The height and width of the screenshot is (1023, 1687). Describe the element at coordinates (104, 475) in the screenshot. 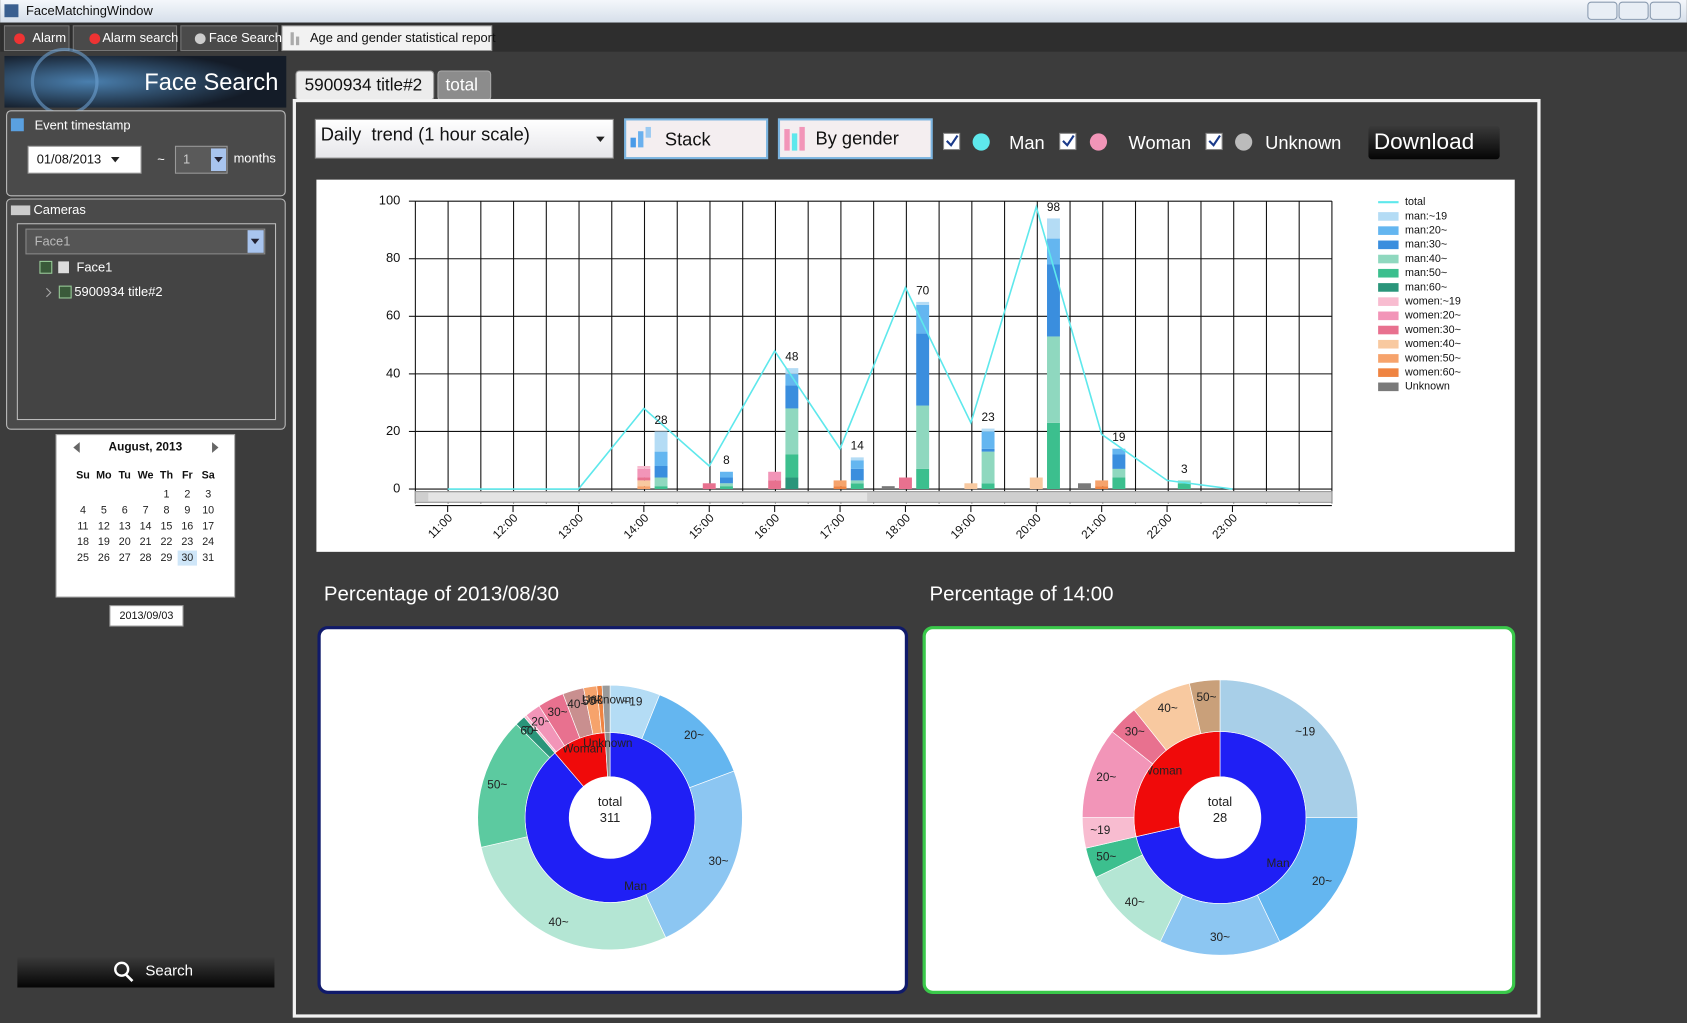

I see `weekday: Mo` at that location.